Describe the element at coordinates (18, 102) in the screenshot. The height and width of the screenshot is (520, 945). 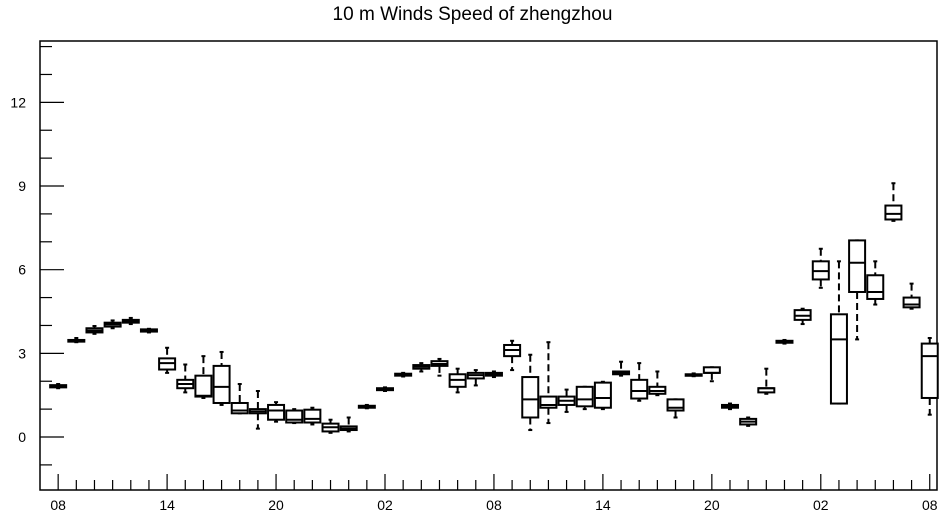
I see `y-tick-label: 12` at that location.